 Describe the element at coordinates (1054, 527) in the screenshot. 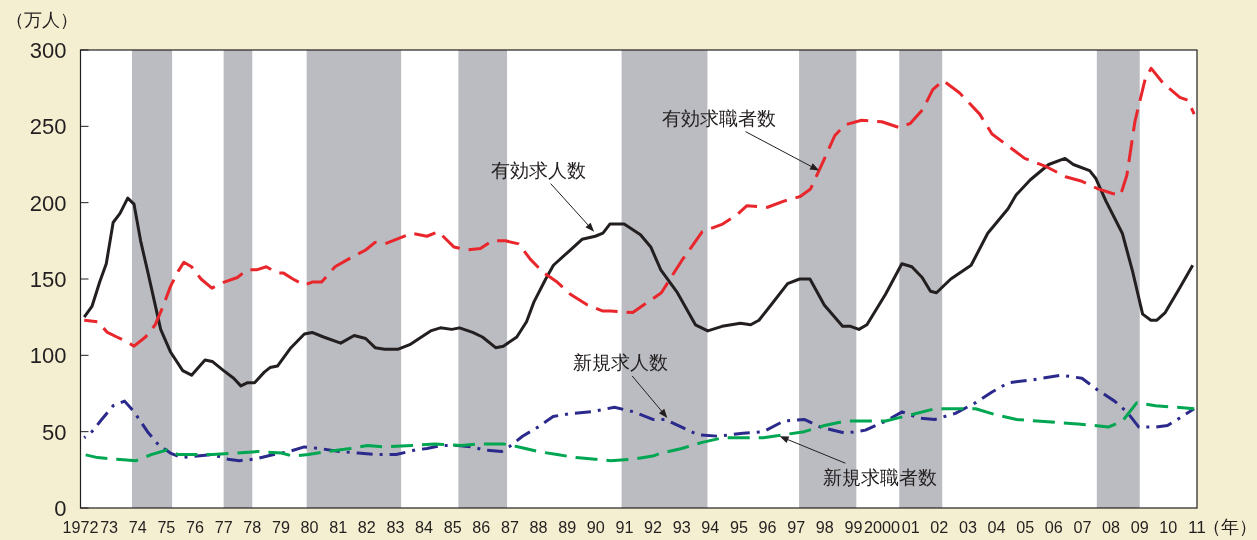

I see `x-tick-label: 06` at that location.